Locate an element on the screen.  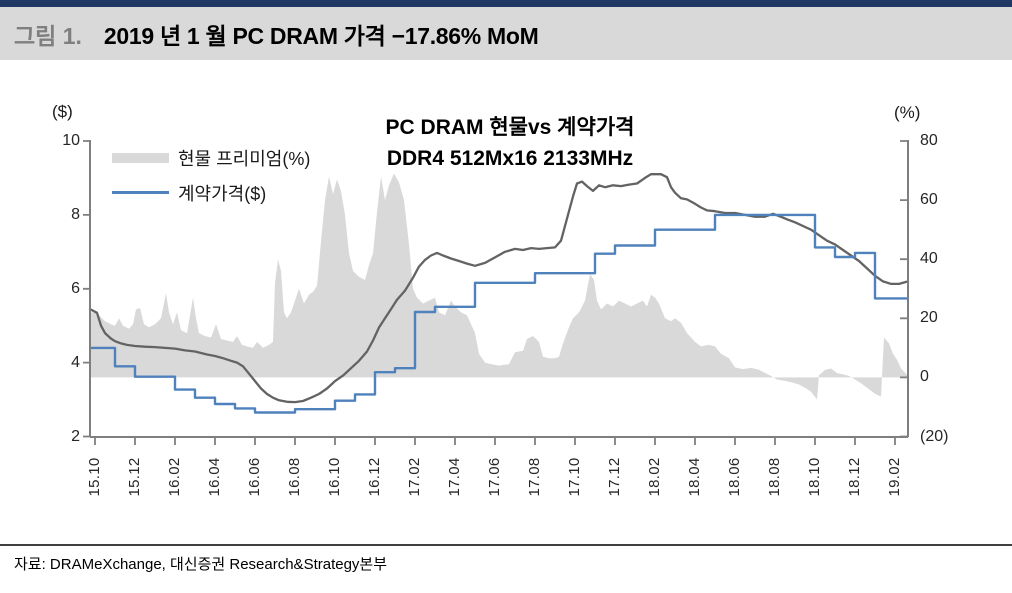
right-axis-unit: (%) is located at coordinates (907, 112).